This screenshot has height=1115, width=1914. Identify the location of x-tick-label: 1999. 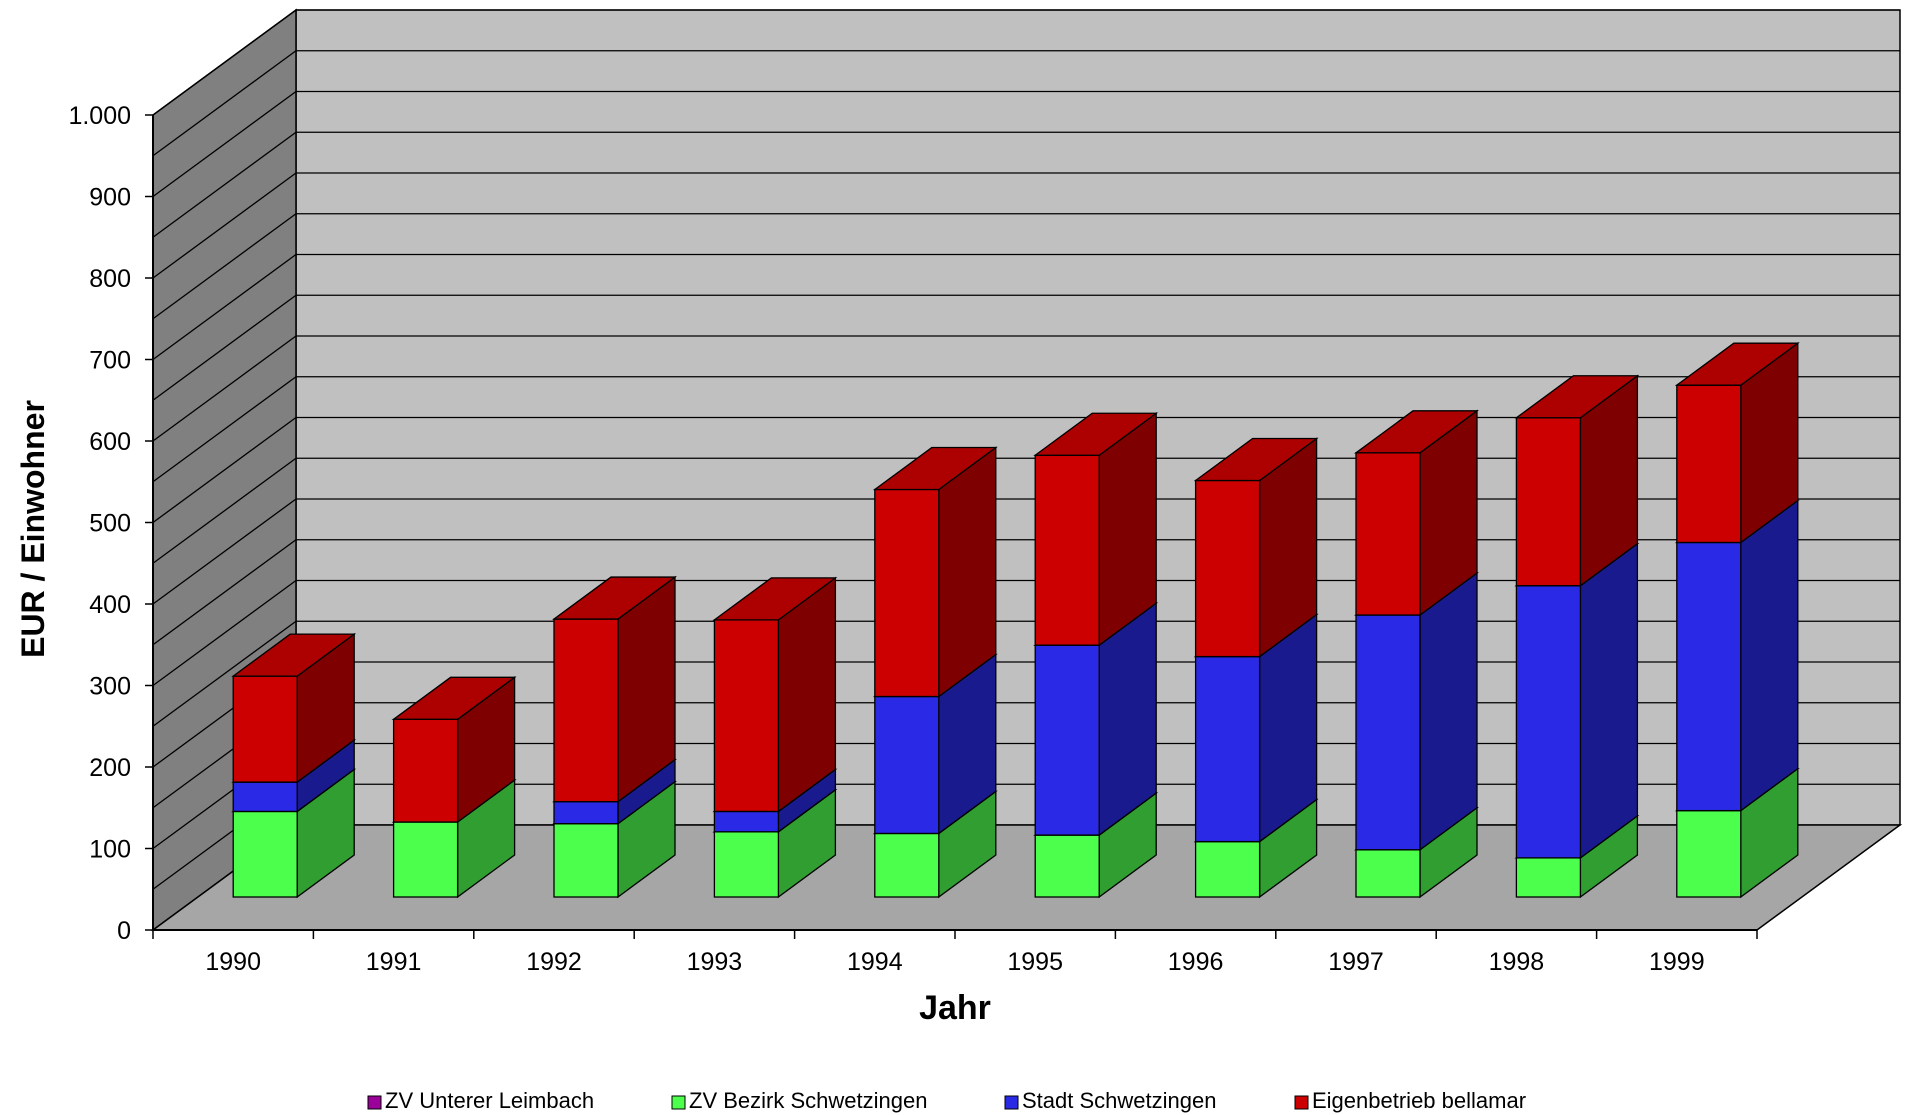
(1677, 962).